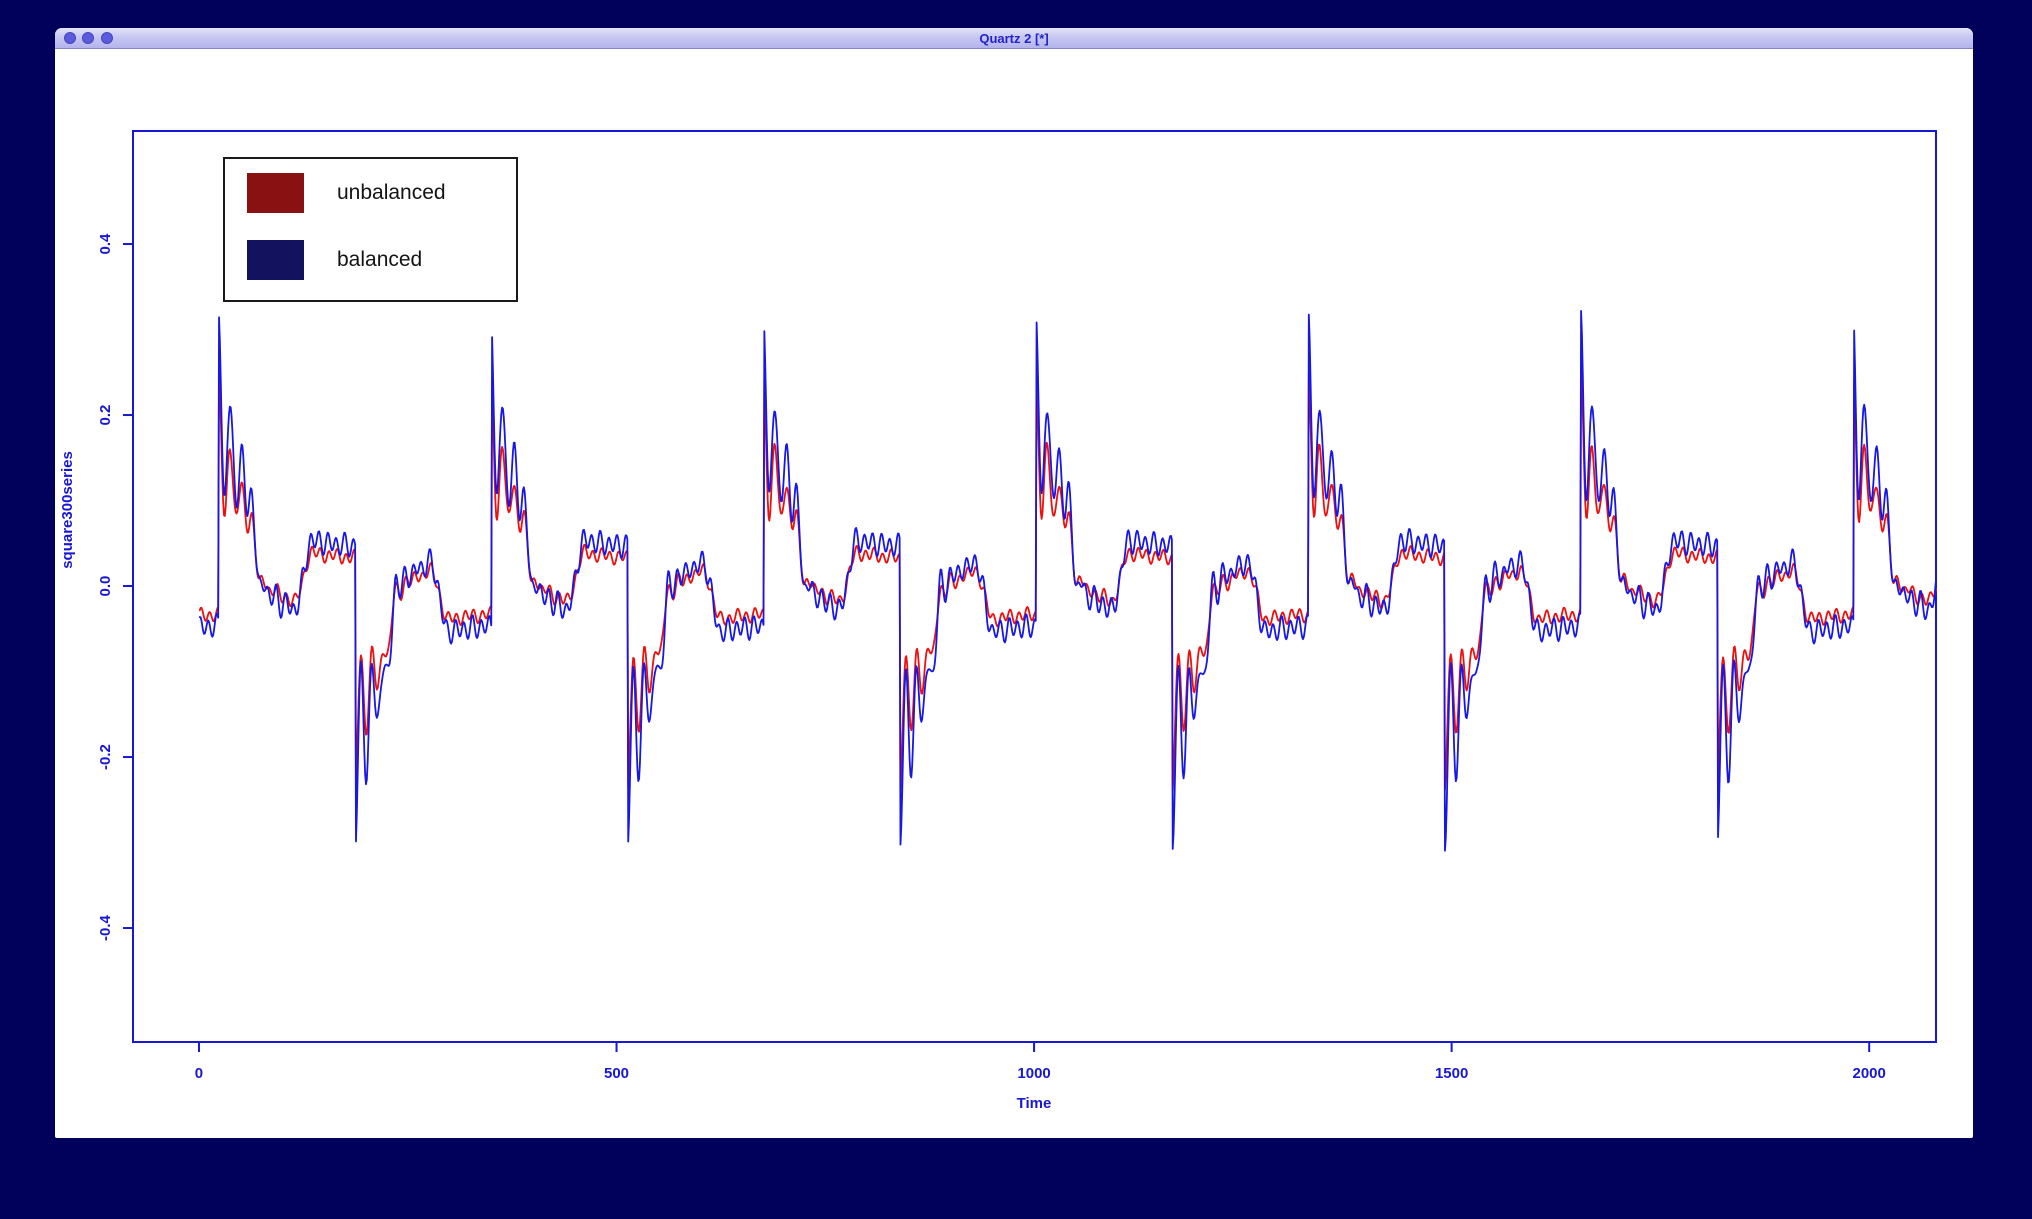 This screenshot has height=1219, width=2032. I want to click on y-tick-label: -0.4, so click(105, 927).